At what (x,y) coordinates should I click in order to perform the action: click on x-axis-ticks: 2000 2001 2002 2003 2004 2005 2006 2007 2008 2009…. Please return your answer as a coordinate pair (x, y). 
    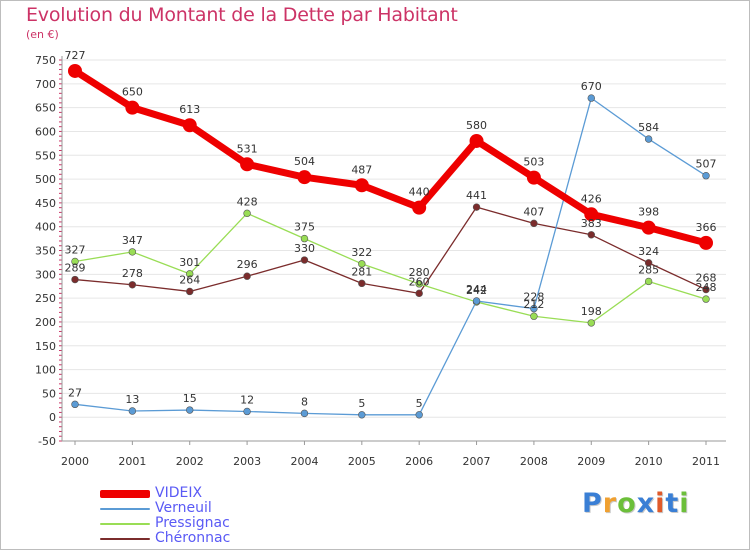
    Looking at the image, I should click on (390, 461).